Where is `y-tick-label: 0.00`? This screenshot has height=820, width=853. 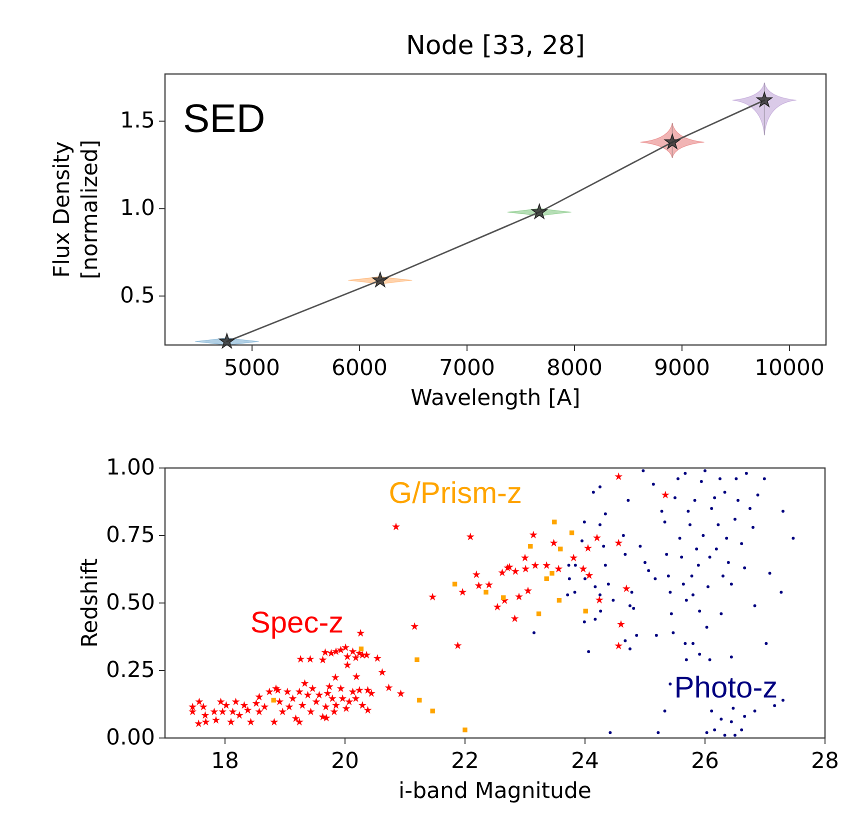 y-tick-label: 0.00 is located at coordinates (130, 738).